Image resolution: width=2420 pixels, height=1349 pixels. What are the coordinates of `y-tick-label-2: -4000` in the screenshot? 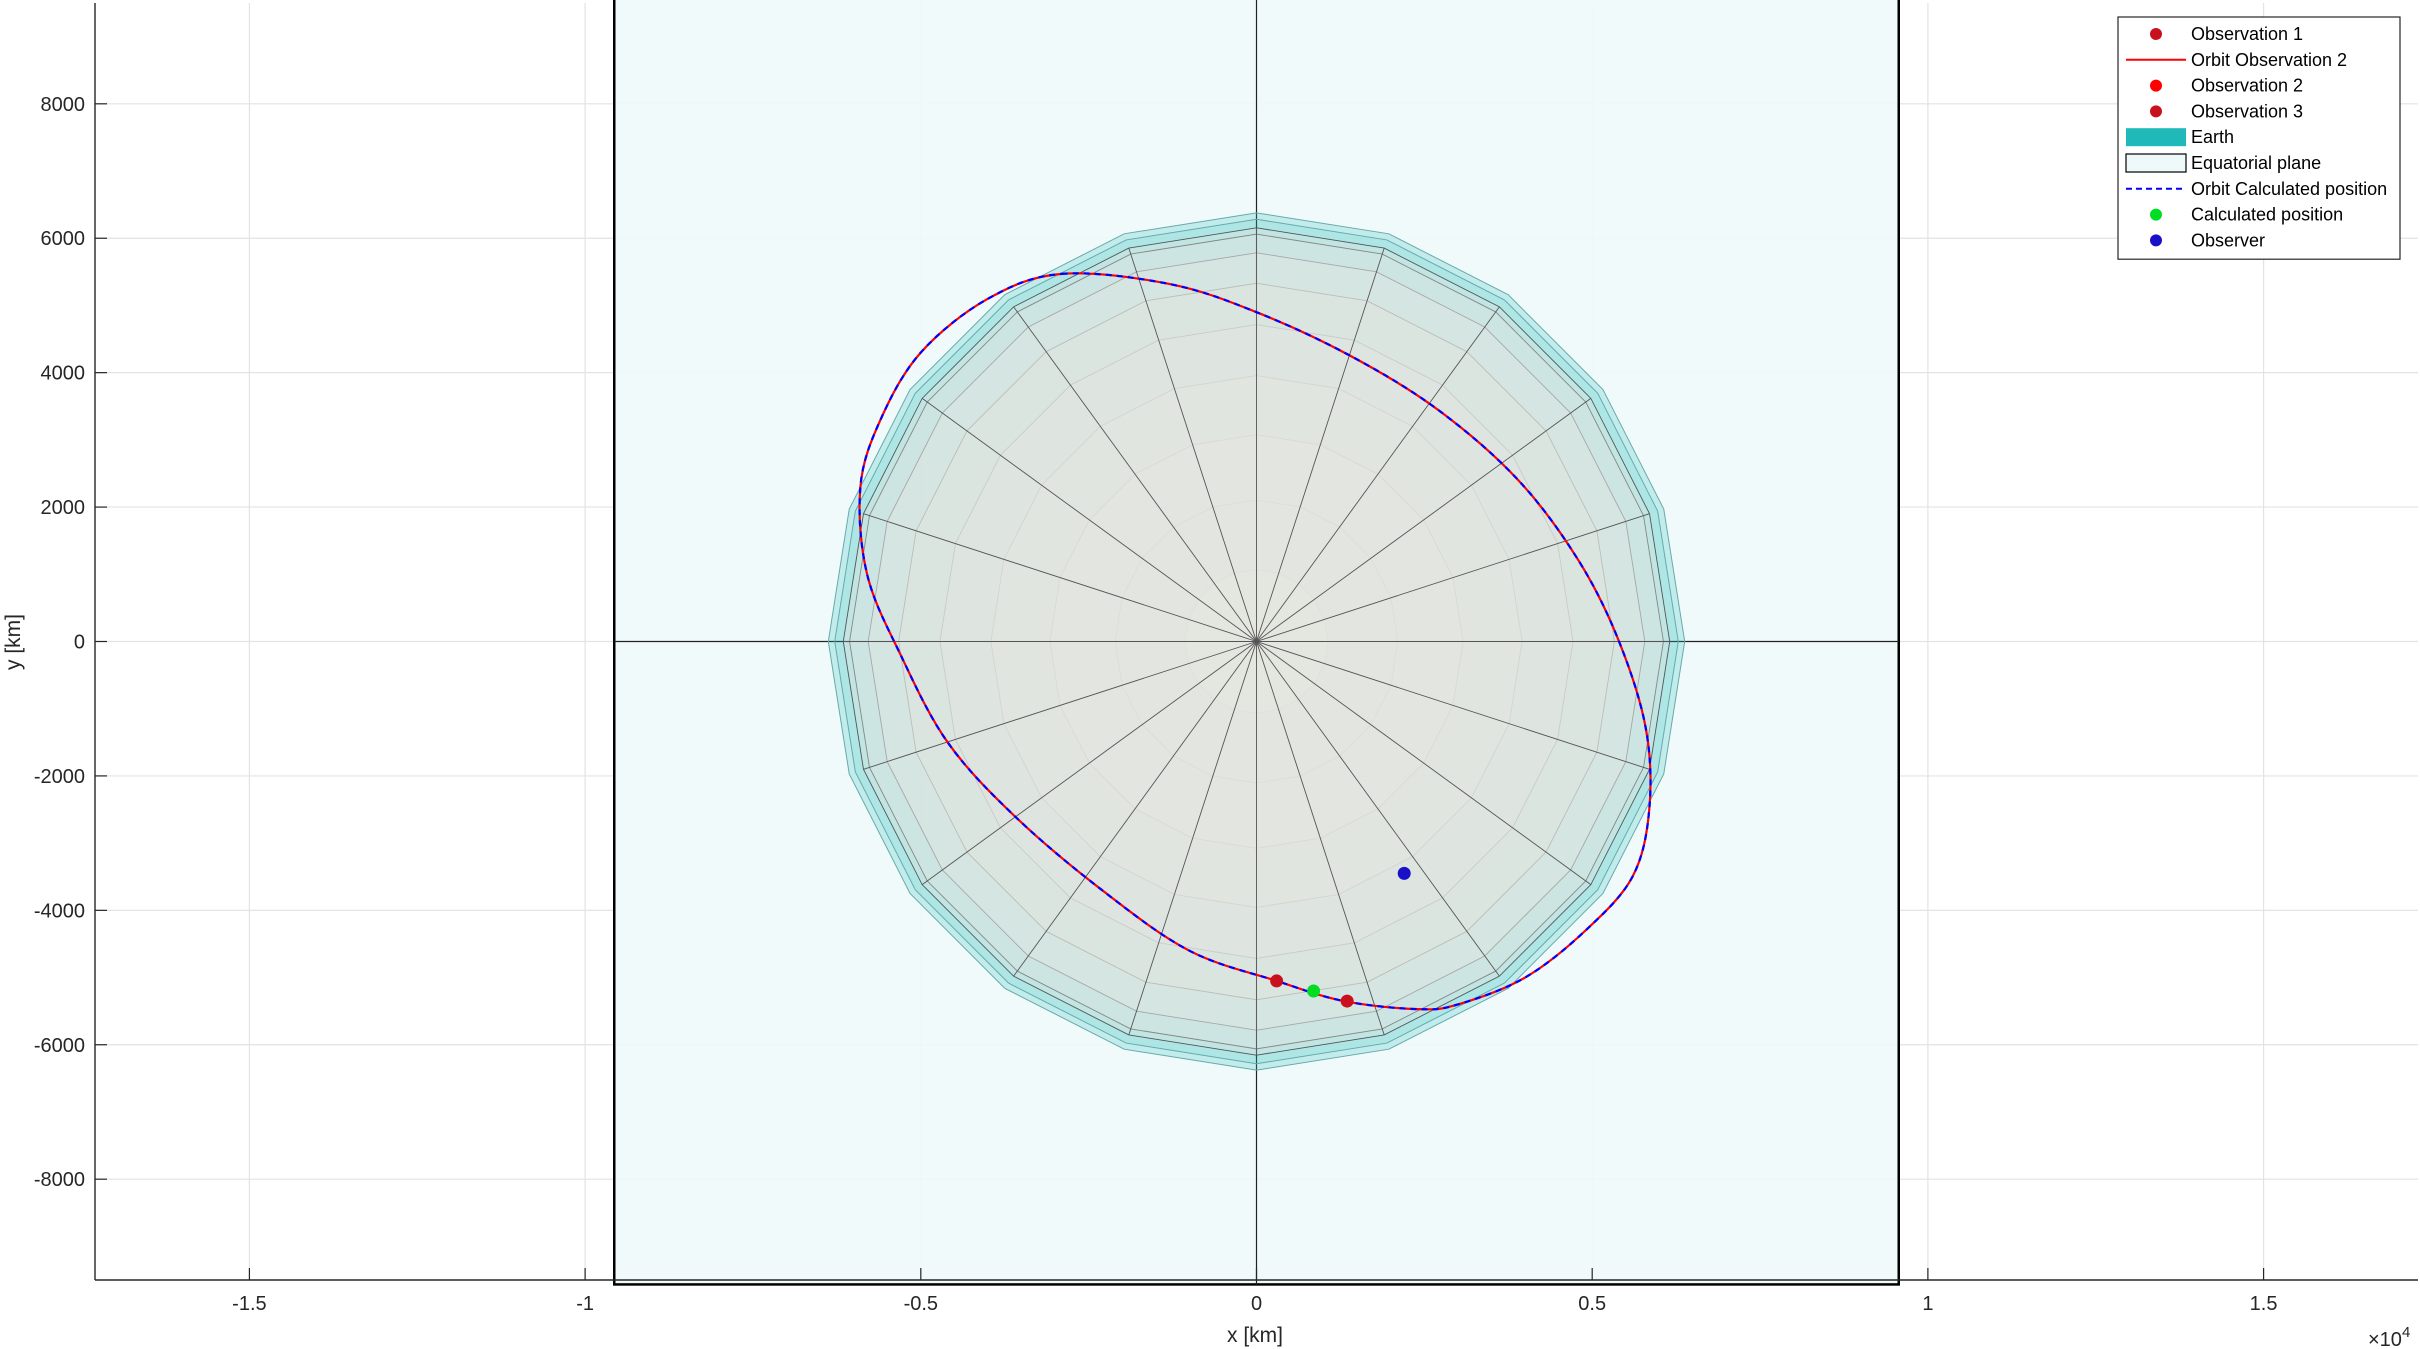 It's located at (59, 911).